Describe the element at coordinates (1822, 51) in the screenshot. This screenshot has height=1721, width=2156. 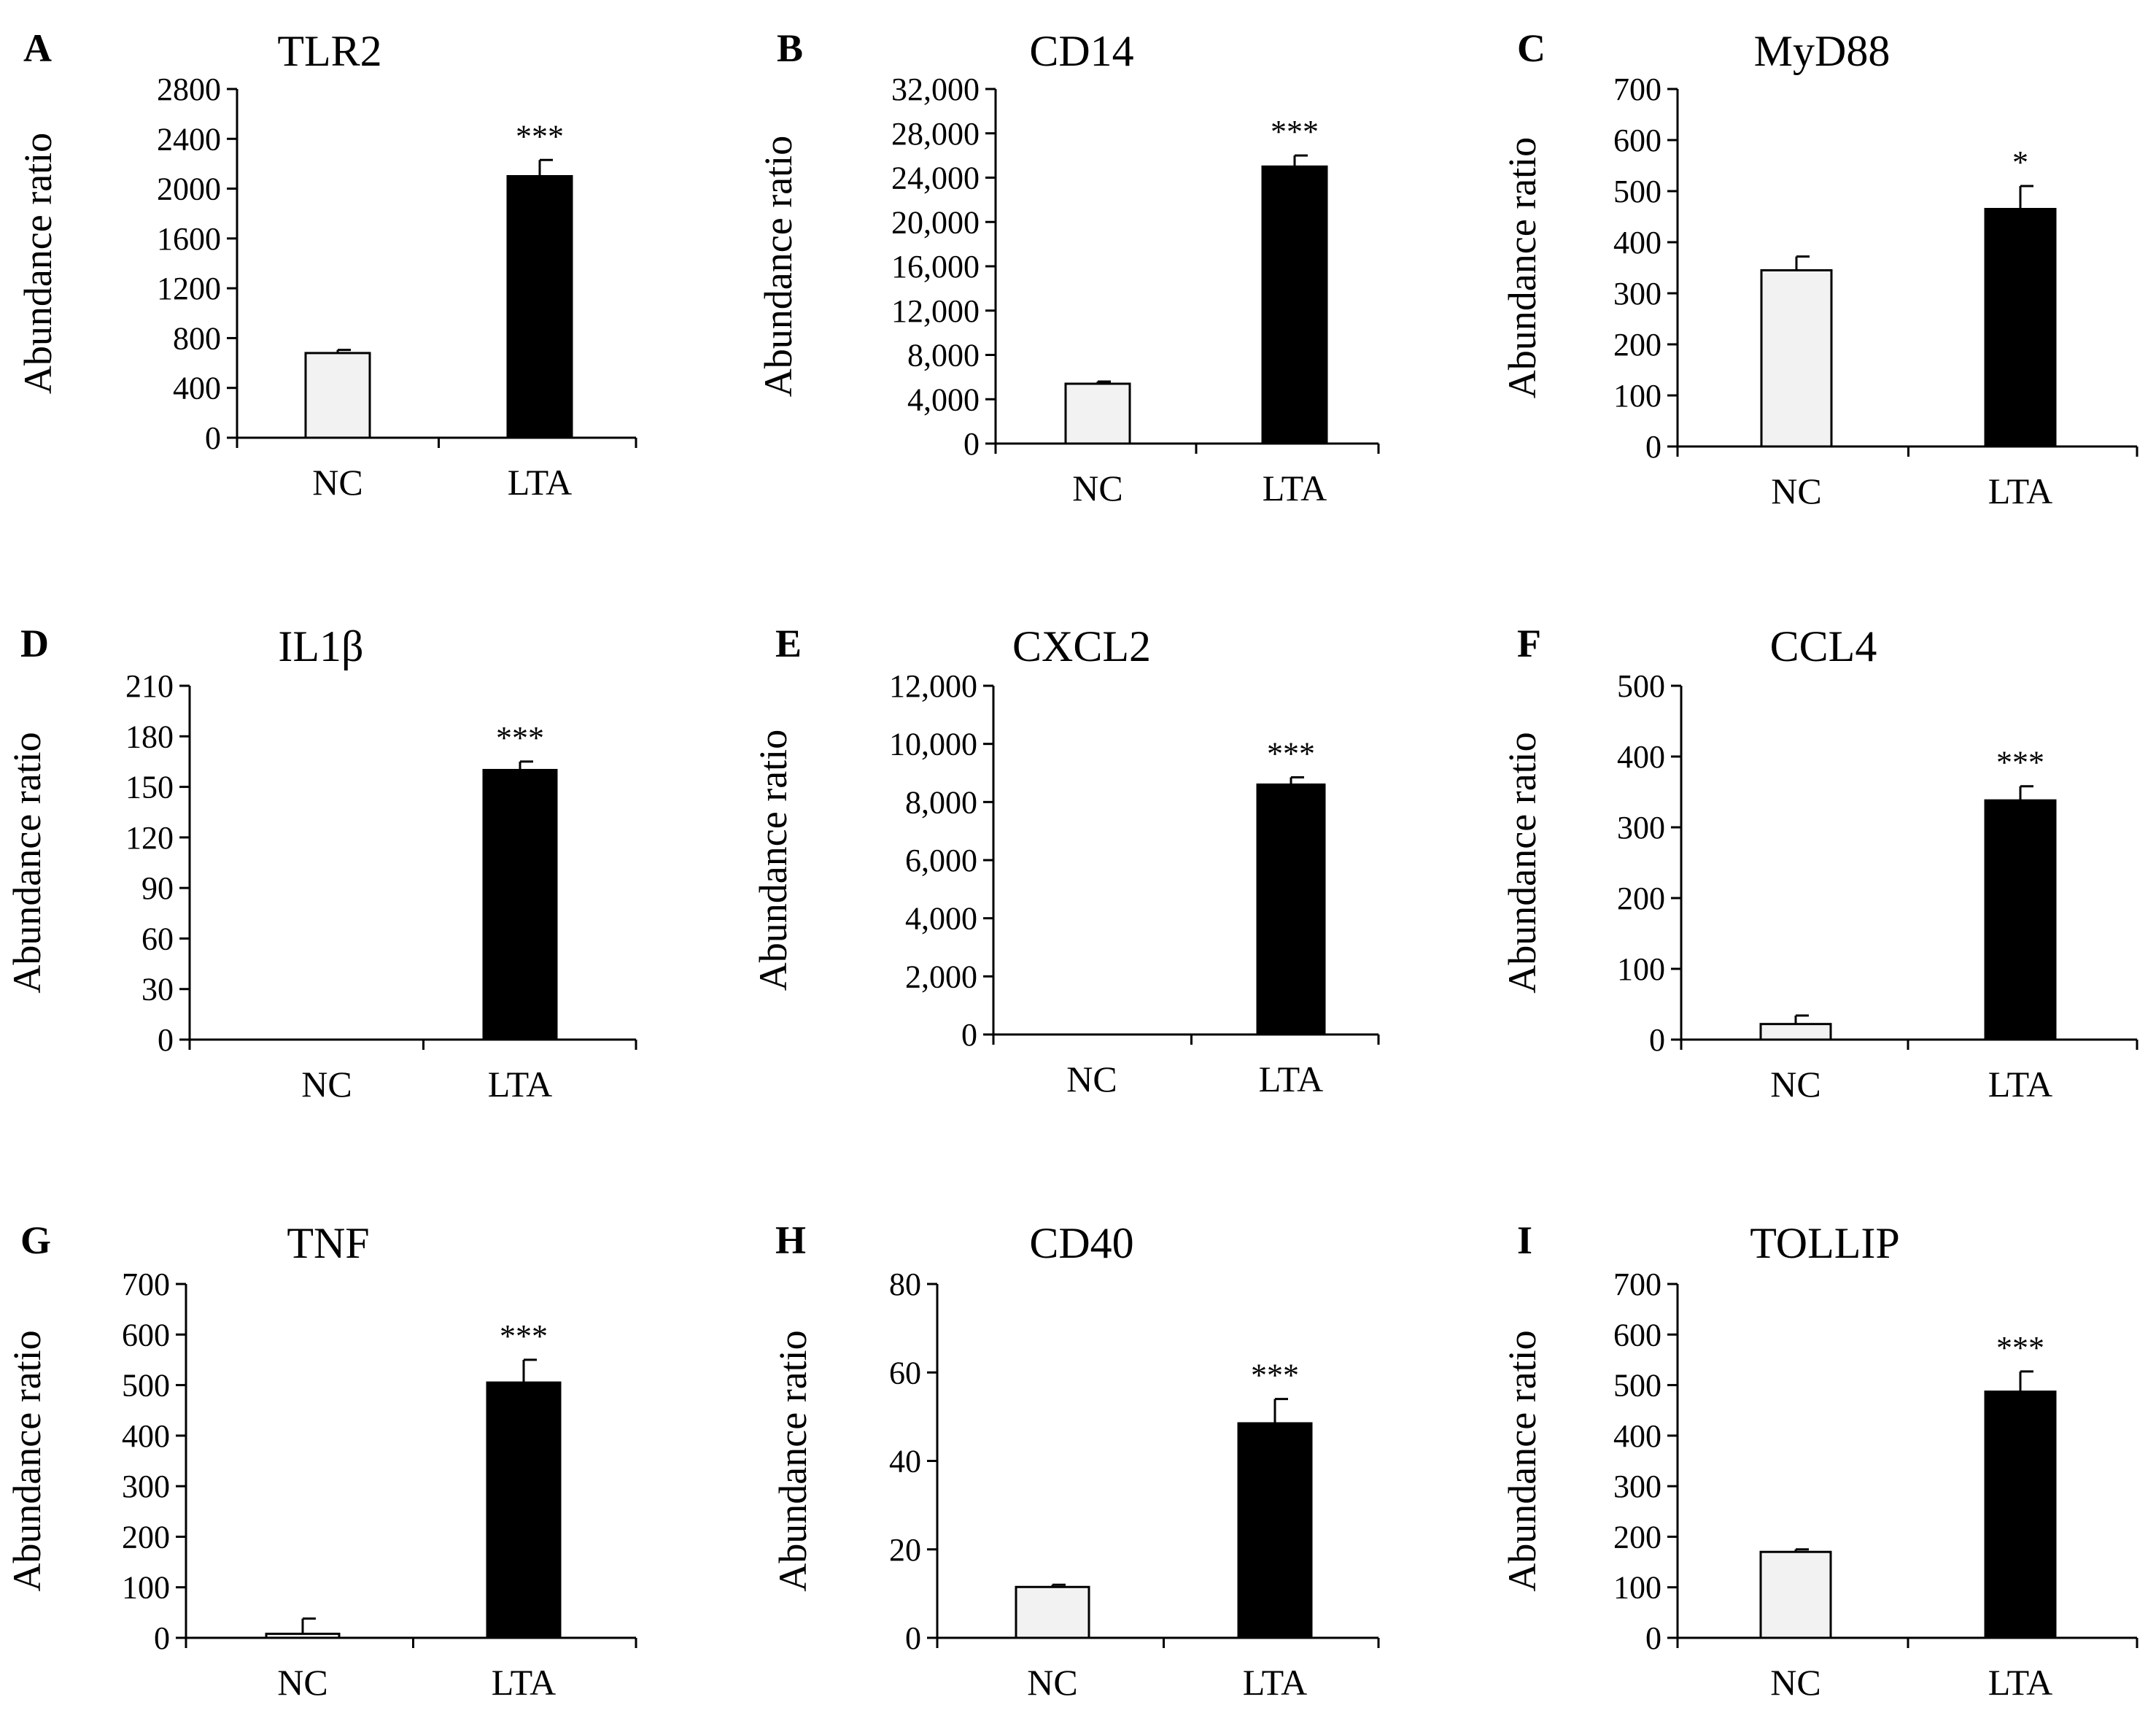
I see `chart-title: MyD88` at that location.